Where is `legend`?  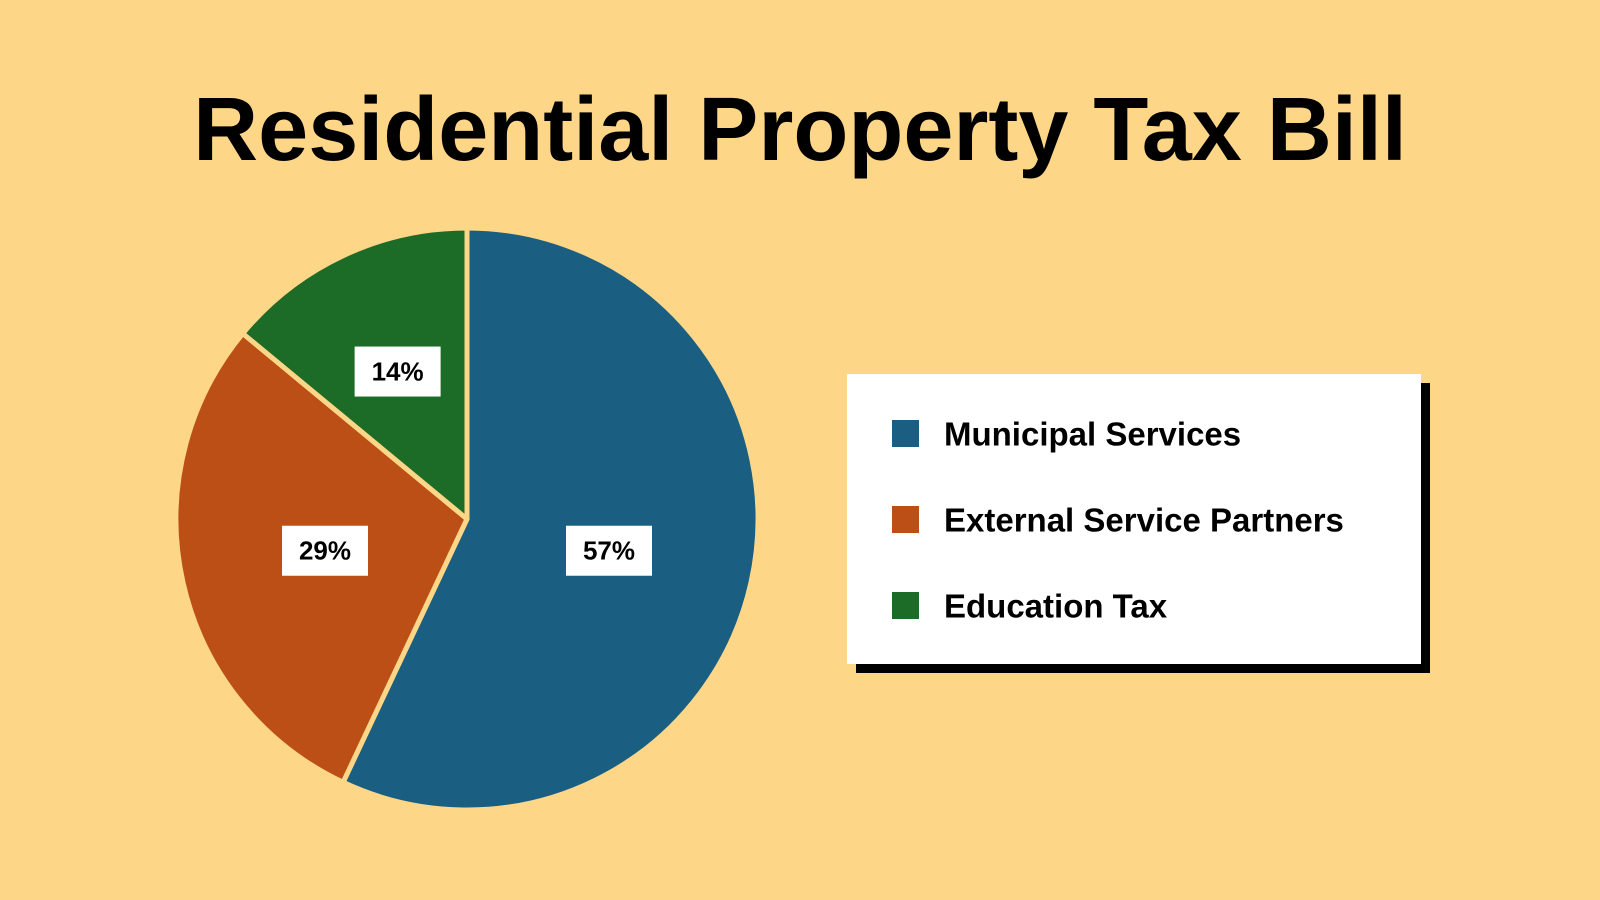 legend is located at coordinates (1134, 519).